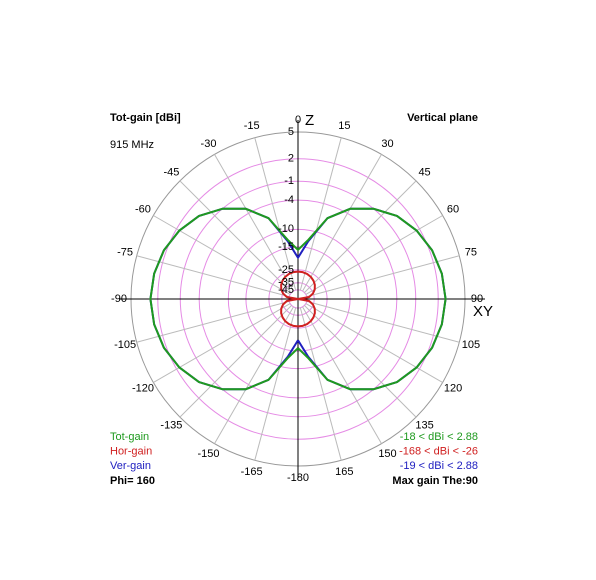  Describe the element at coordinates (286, 270) in the screenshot. I see `r-tick-label: -25` at that location.